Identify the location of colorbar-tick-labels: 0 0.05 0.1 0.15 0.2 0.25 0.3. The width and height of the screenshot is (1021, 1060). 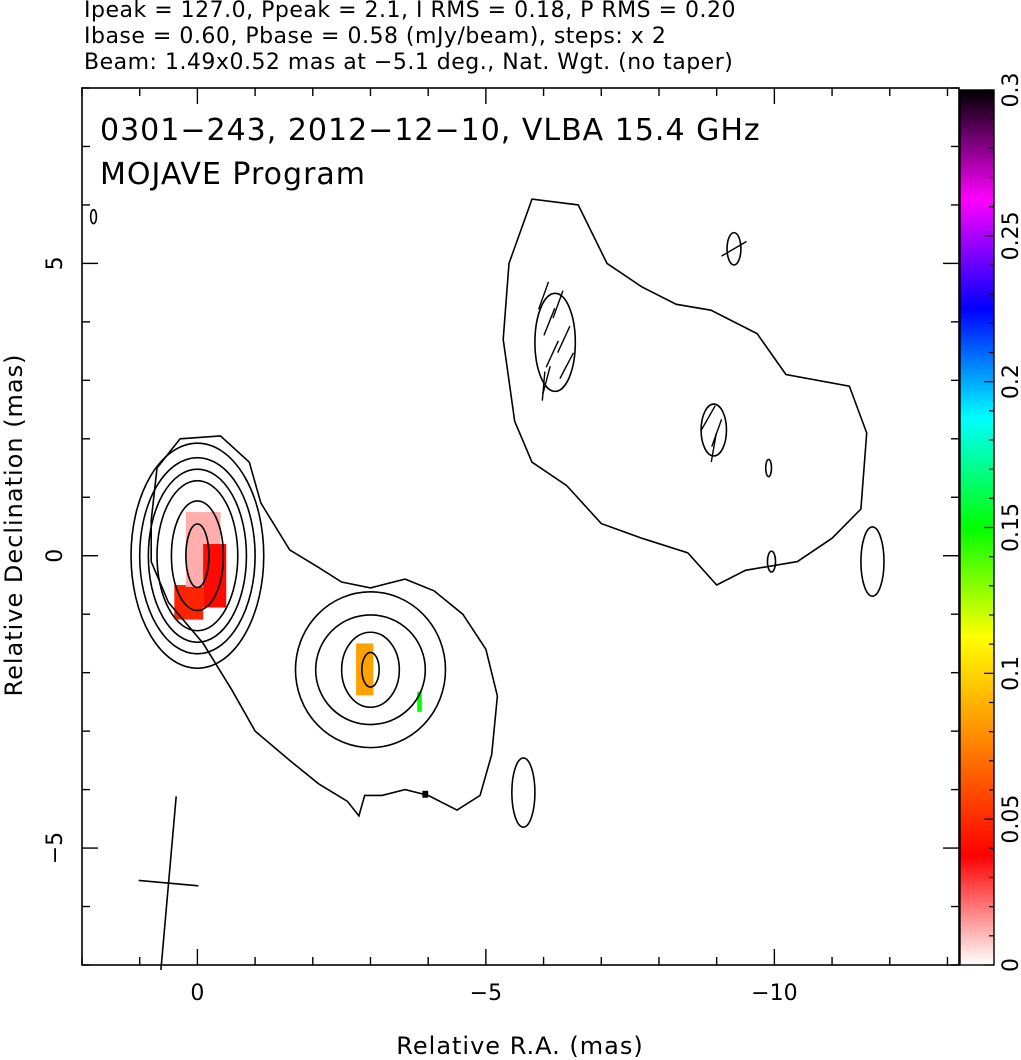
(1010, 523).